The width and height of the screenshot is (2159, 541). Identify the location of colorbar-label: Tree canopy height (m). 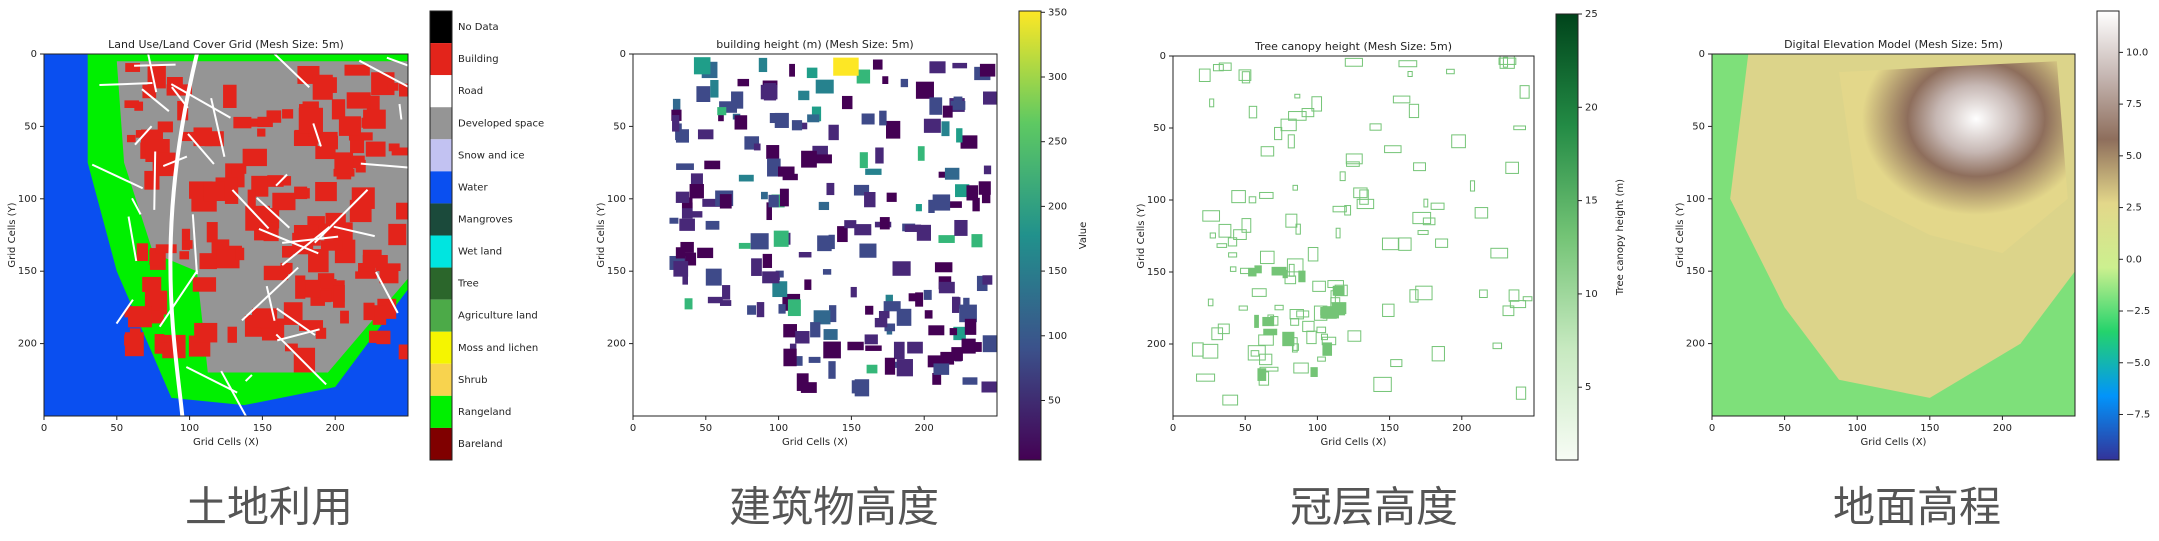
(1620, 237).